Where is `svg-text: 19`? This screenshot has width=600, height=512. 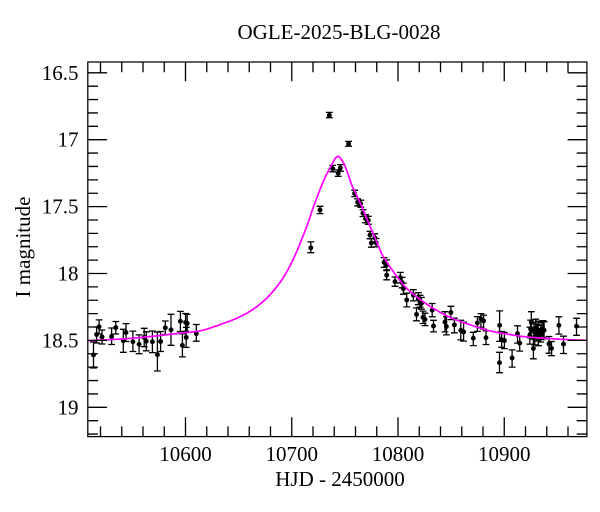
svg-text: 19 is located at coordinates (68, 407).